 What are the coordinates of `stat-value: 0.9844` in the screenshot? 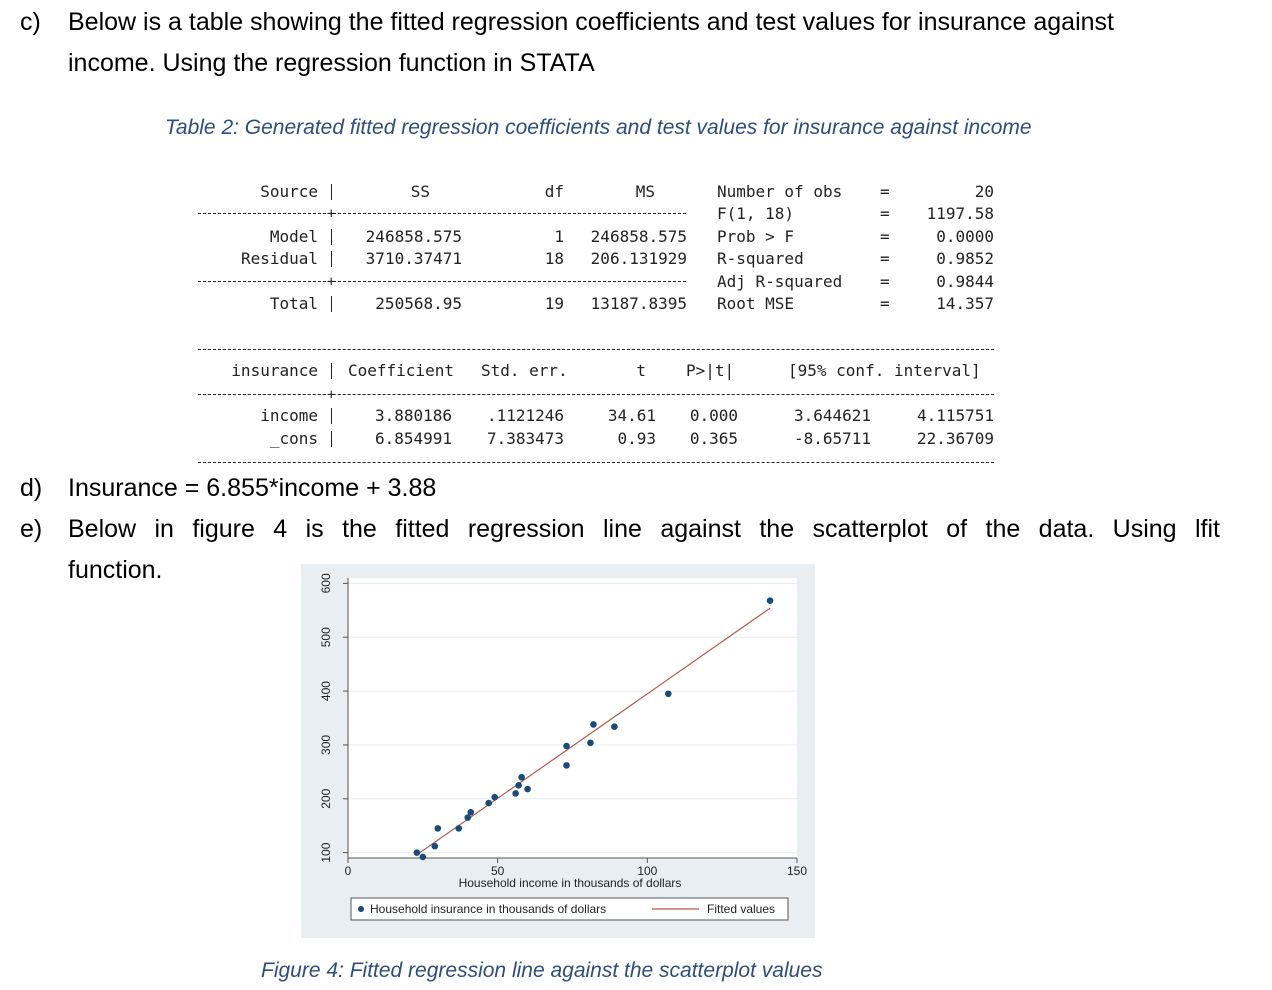 It's located at (965, 281).